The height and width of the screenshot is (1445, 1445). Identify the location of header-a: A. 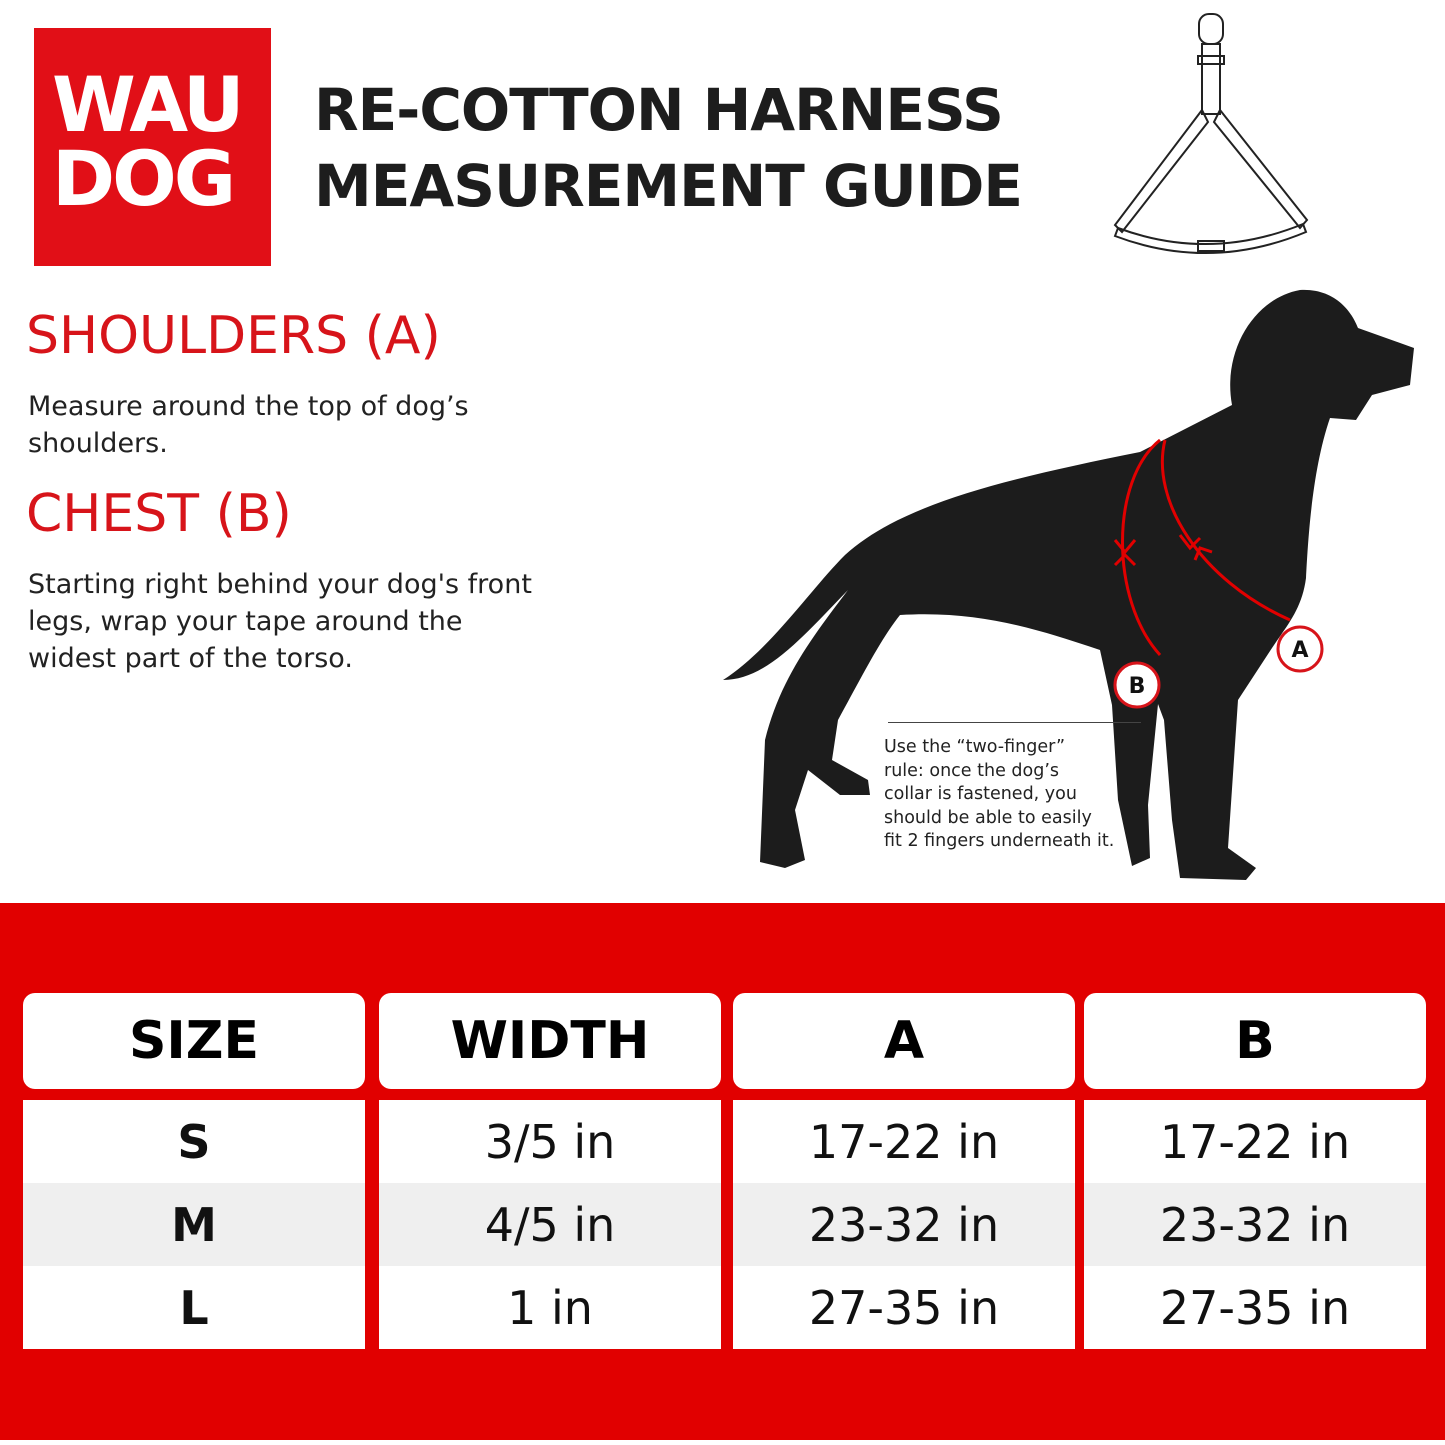
(904, 1041).